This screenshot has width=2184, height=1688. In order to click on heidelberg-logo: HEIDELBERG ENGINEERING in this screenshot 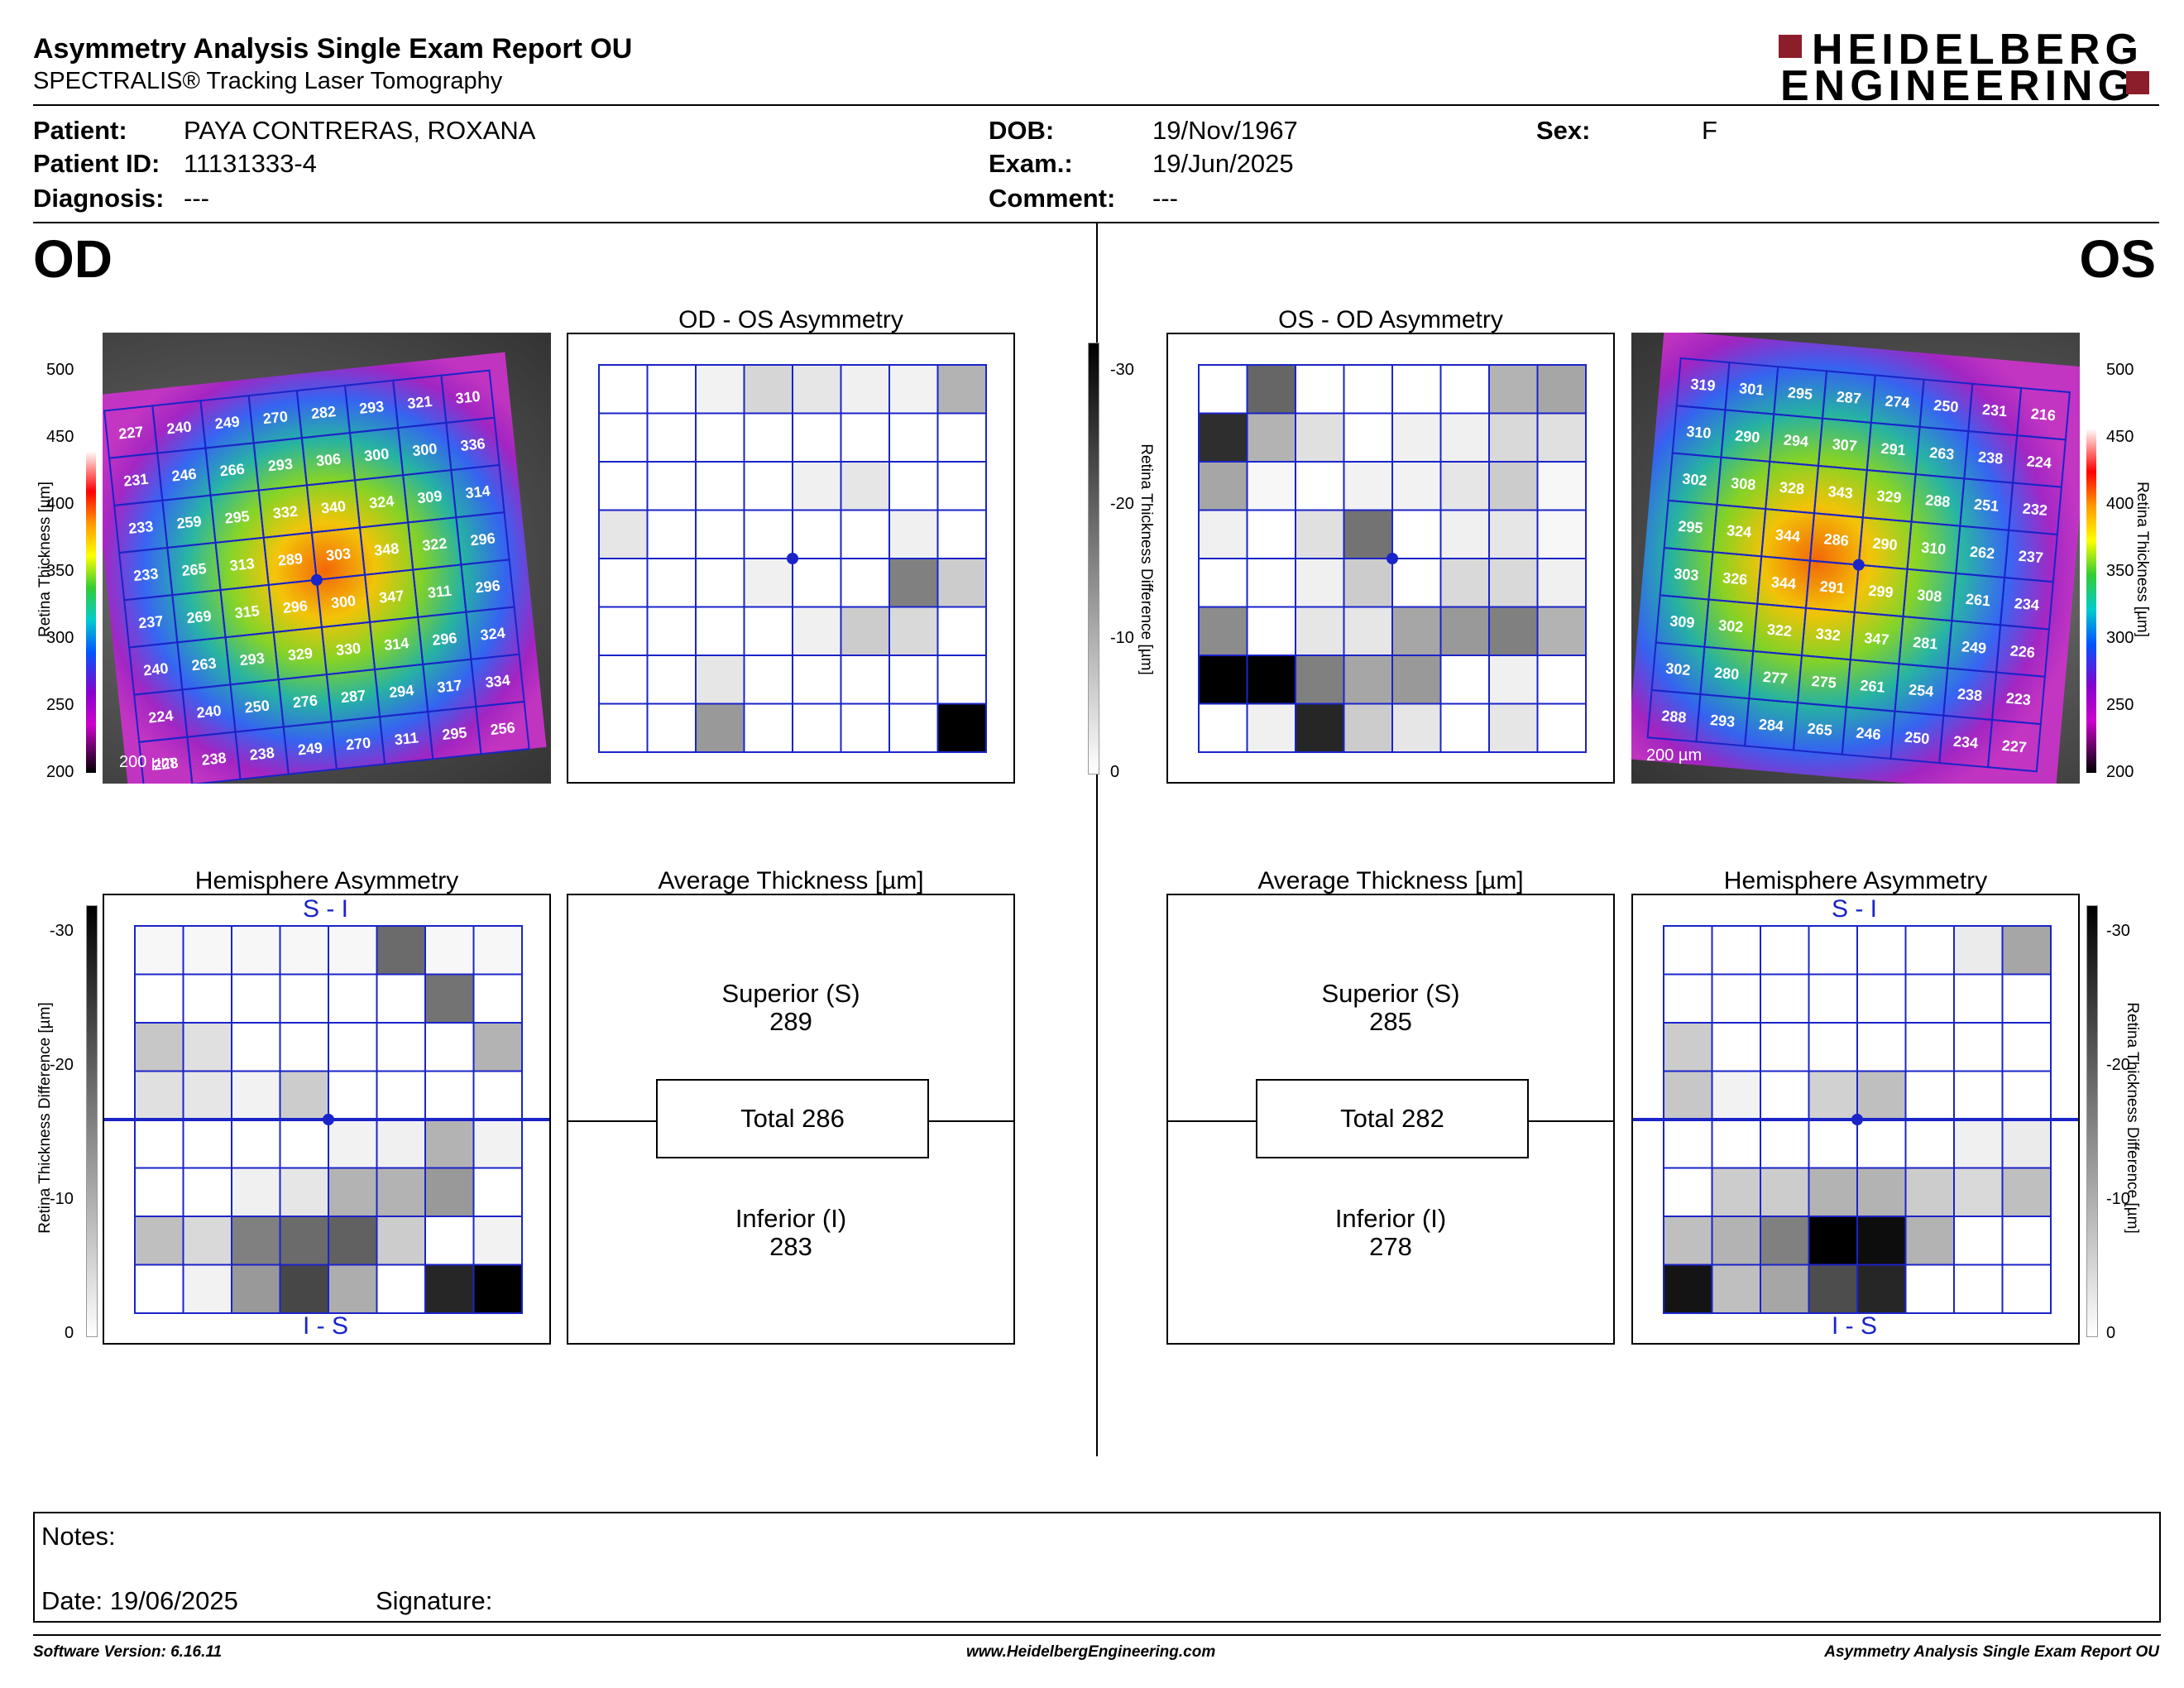, I will do `click(1969, 68)`.